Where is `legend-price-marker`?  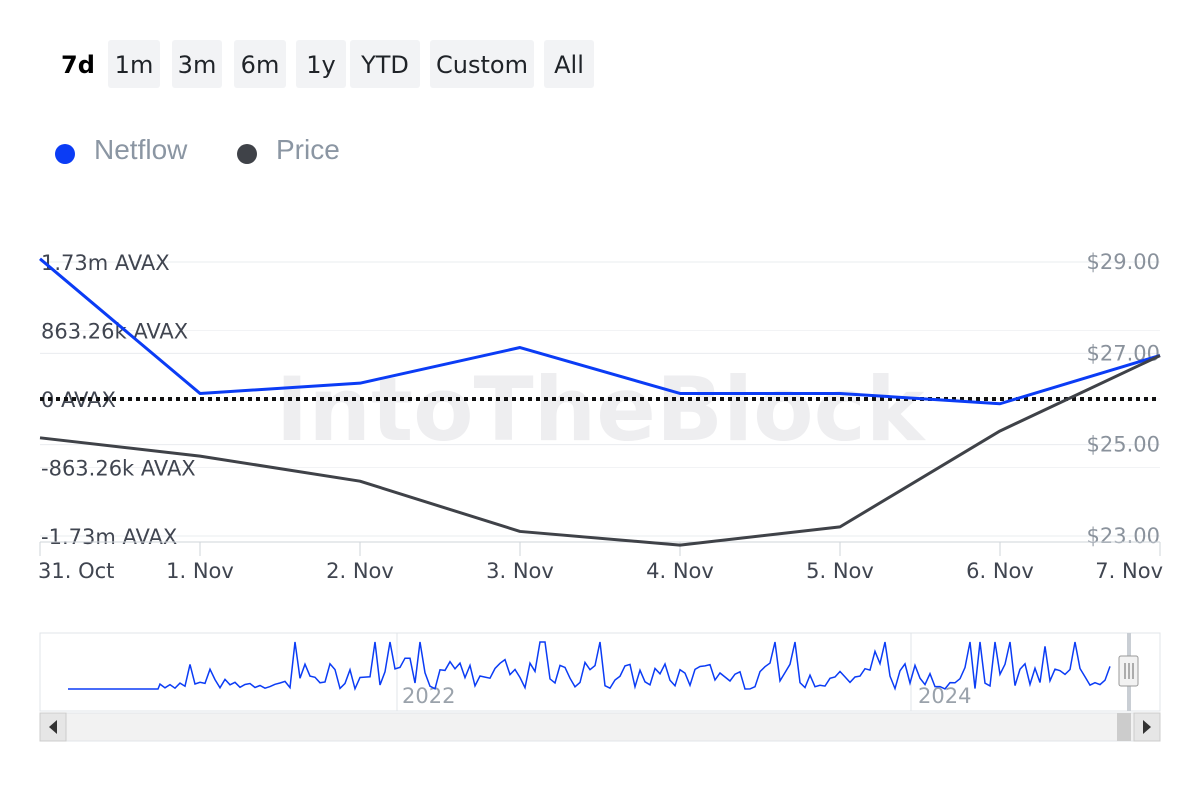 legend-price-marker is located at coordinates (247, 154).